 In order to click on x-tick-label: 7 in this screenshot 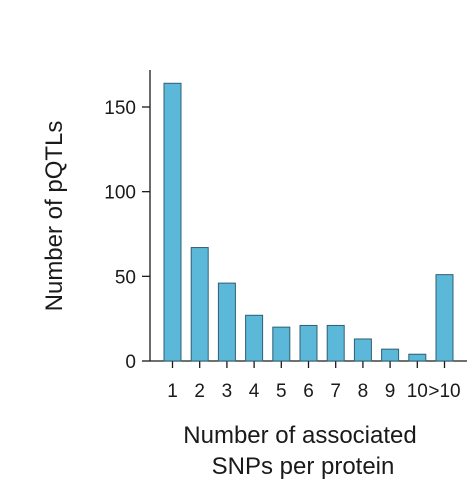, I will do `click(335, 391)`.